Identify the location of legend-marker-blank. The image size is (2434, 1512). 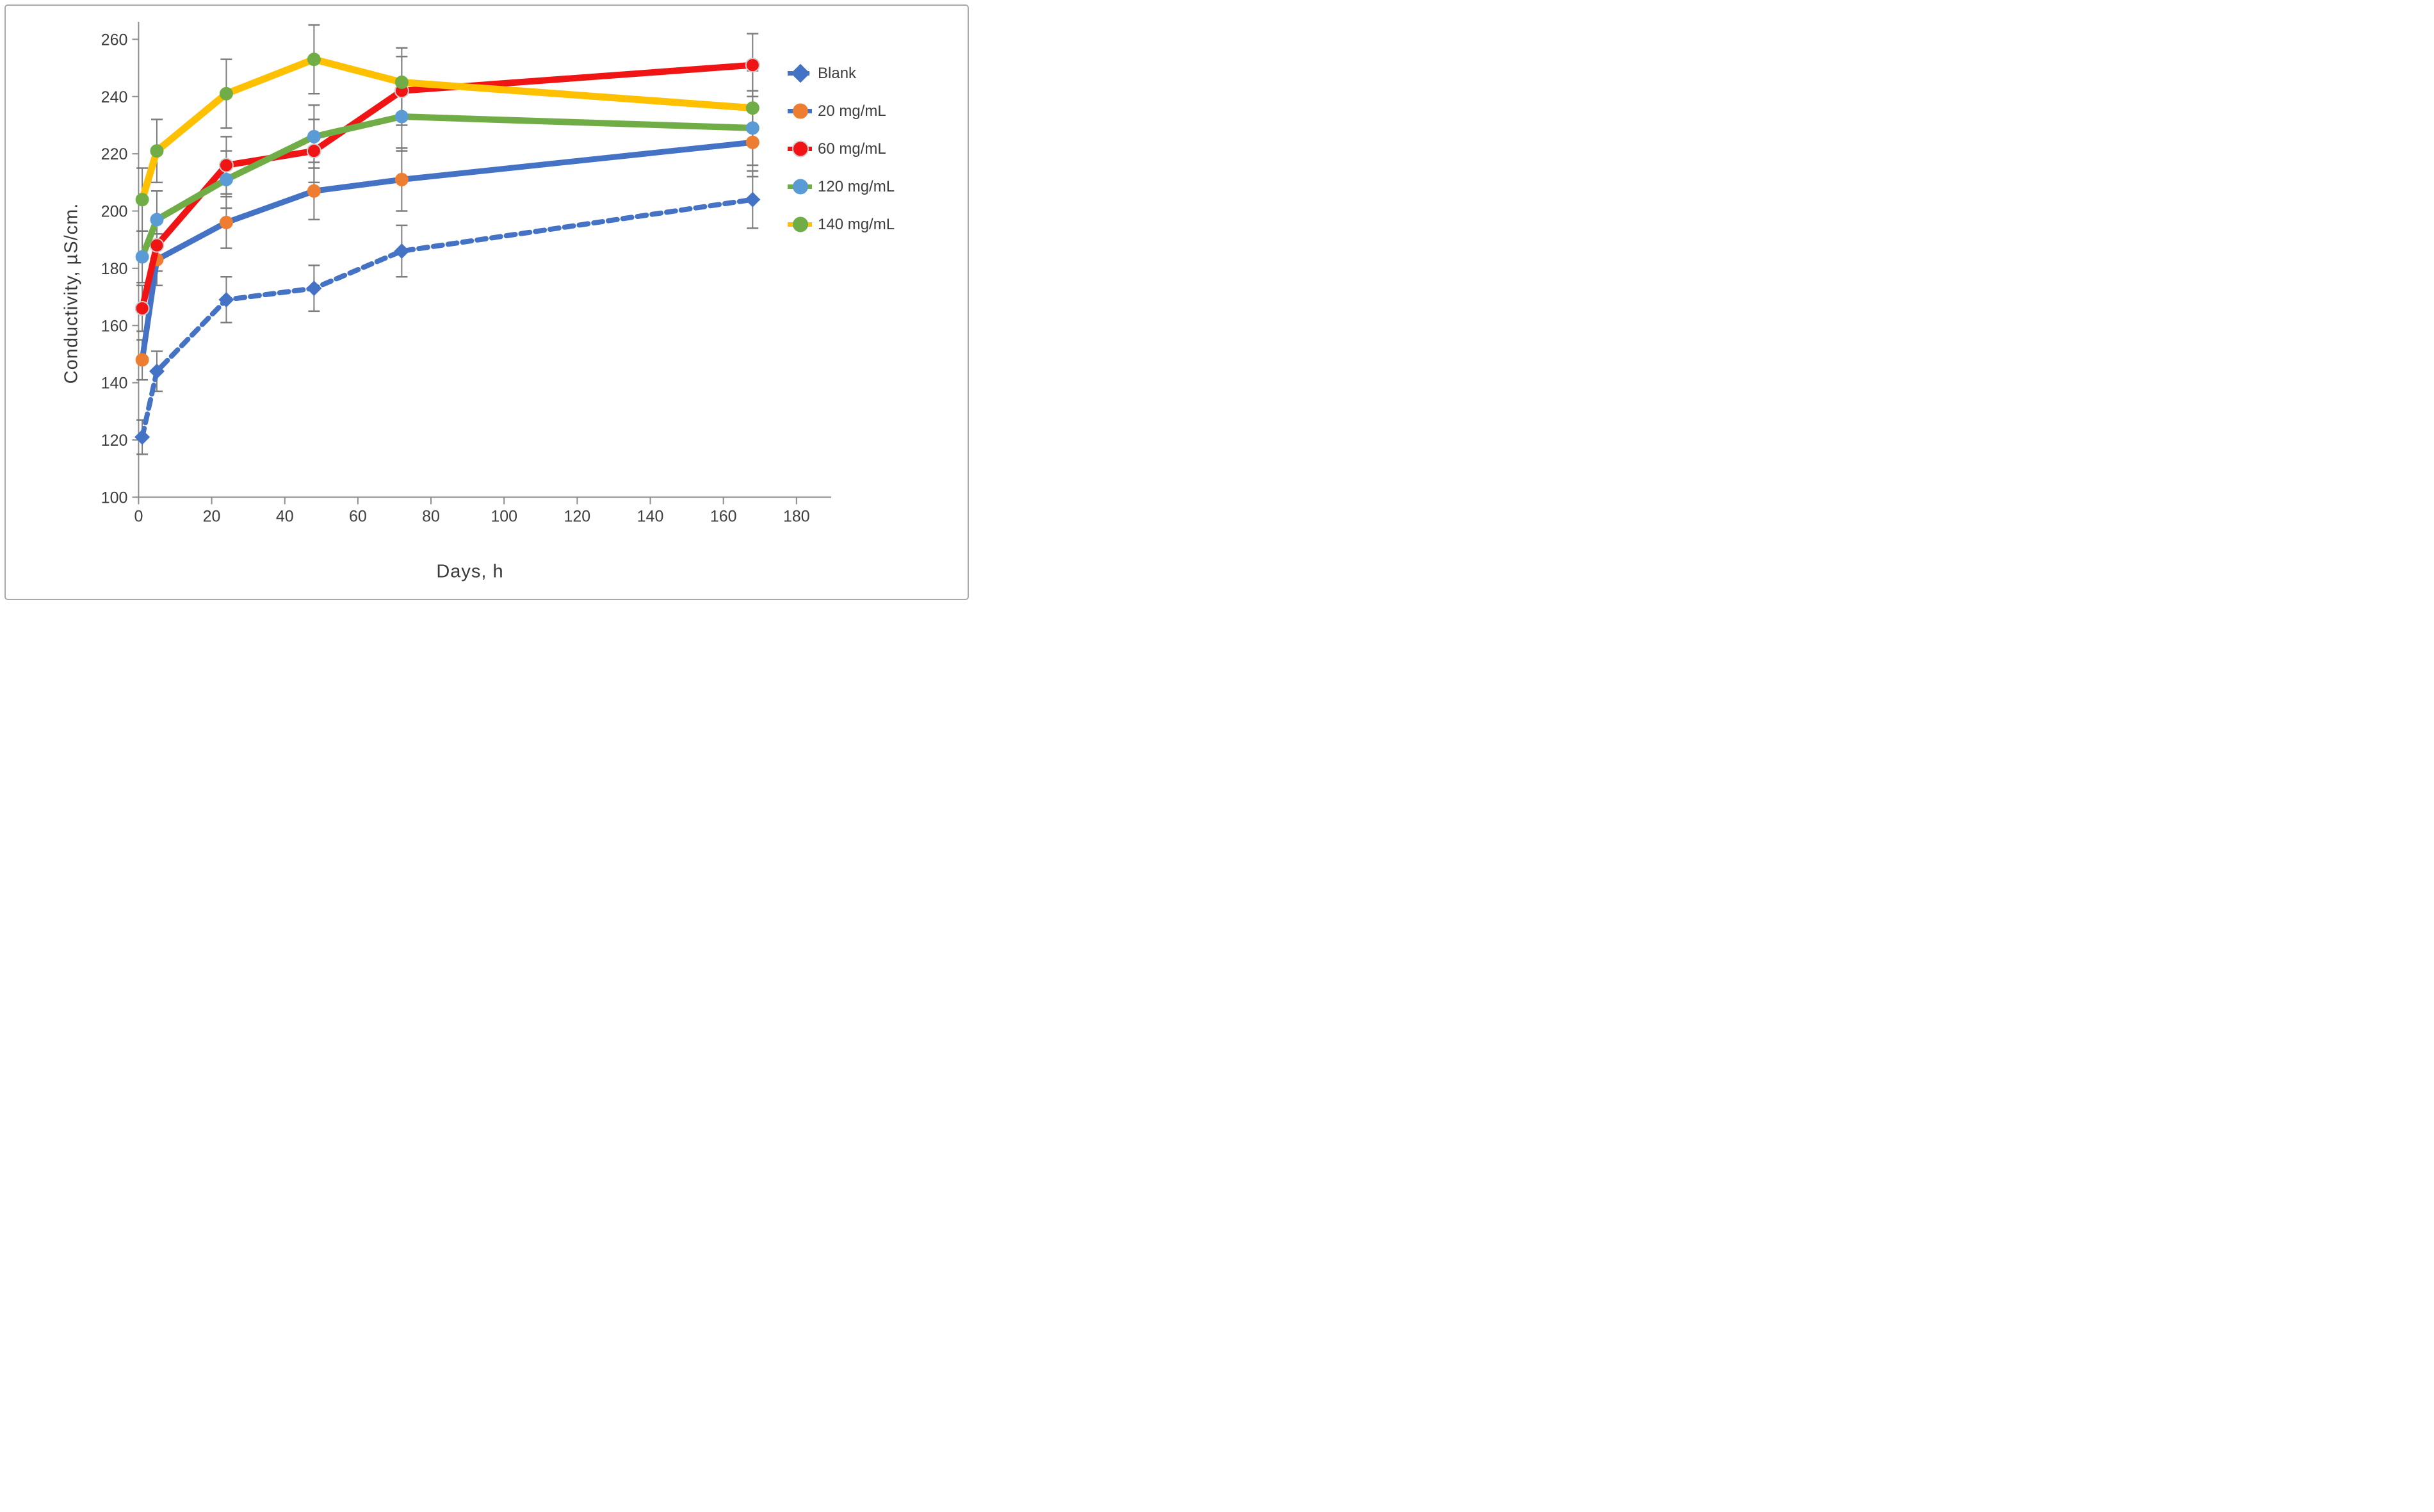
(800, 73).